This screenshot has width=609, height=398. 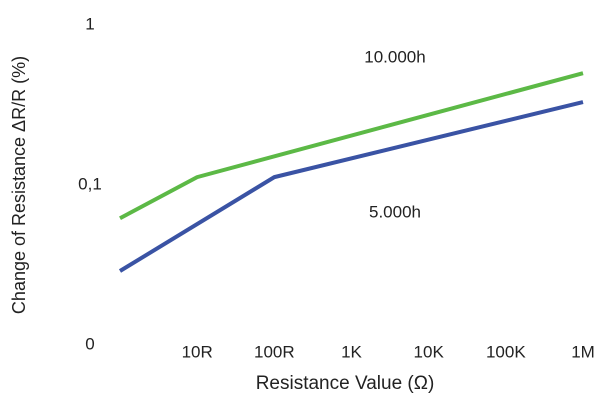 I want to click on x-tick-label: 10R, so click(x=197, y=351).